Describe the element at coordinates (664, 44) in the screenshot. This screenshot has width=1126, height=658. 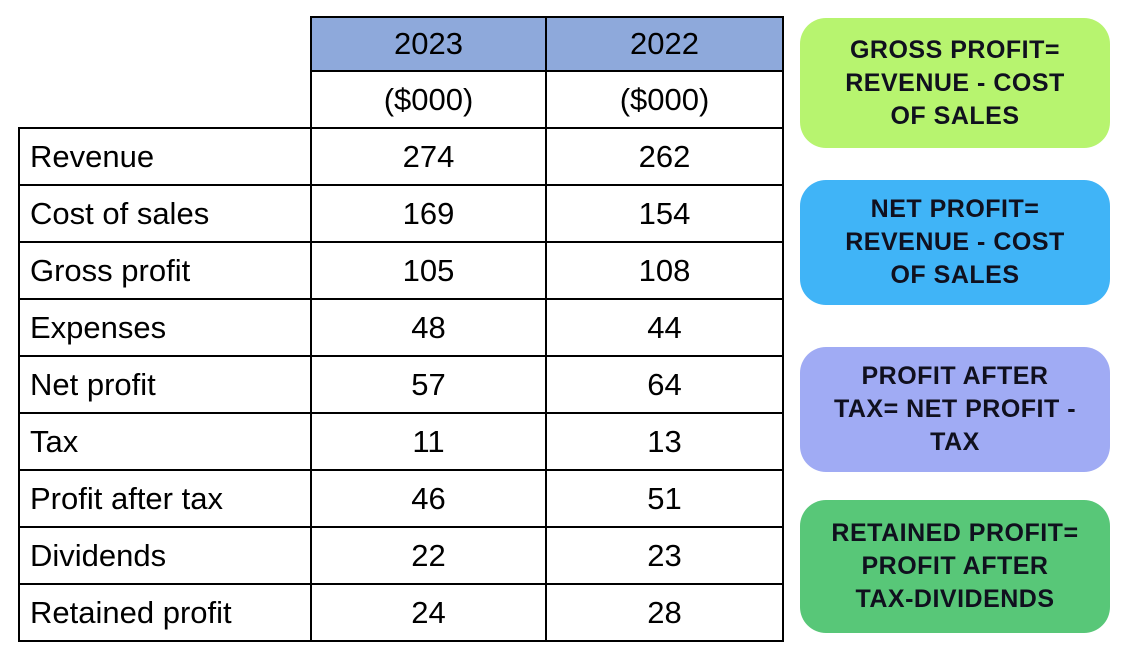
I see `year-header-2022: 2022` at that location.